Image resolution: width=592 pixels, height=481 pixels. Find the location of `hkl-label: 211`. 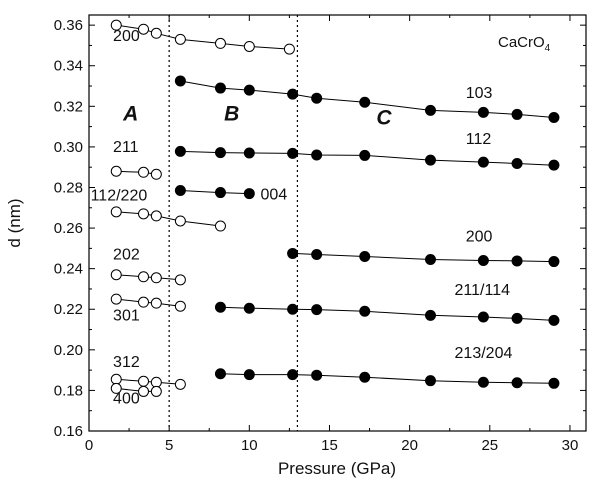

hkl-label: 211 is located at coordinates (126, 147).